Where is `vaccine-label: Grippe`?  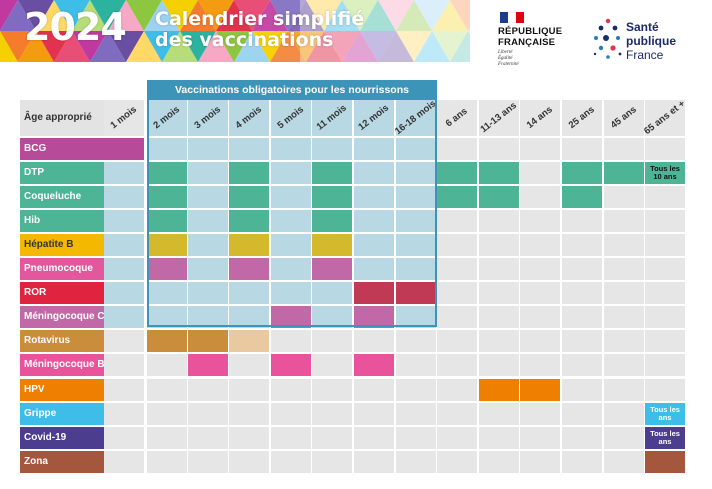
vaccine-label: Grippe is located at coordinates (62, 413).